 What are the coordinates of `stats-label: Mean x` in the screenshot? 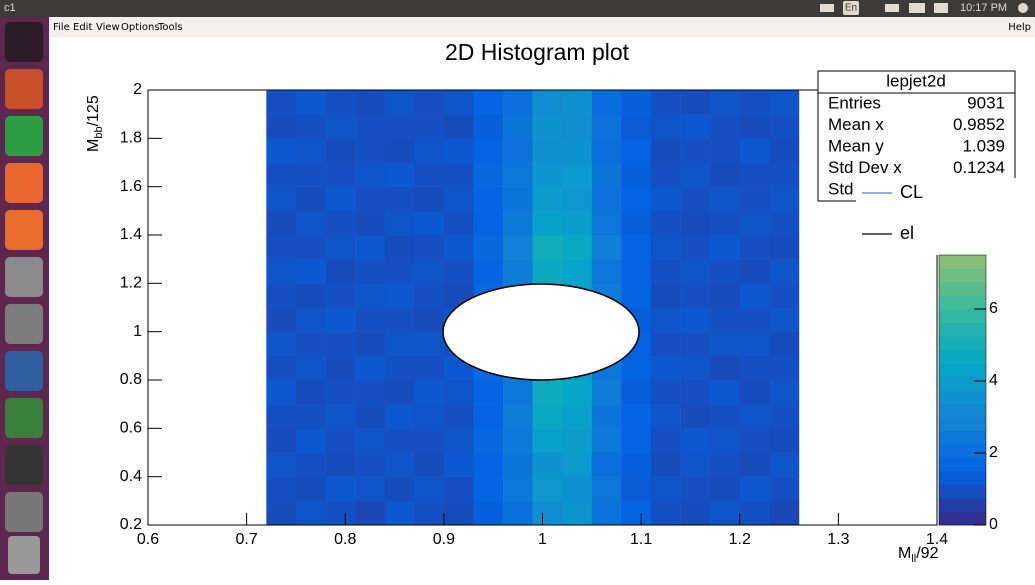 It's located at (856, 124).